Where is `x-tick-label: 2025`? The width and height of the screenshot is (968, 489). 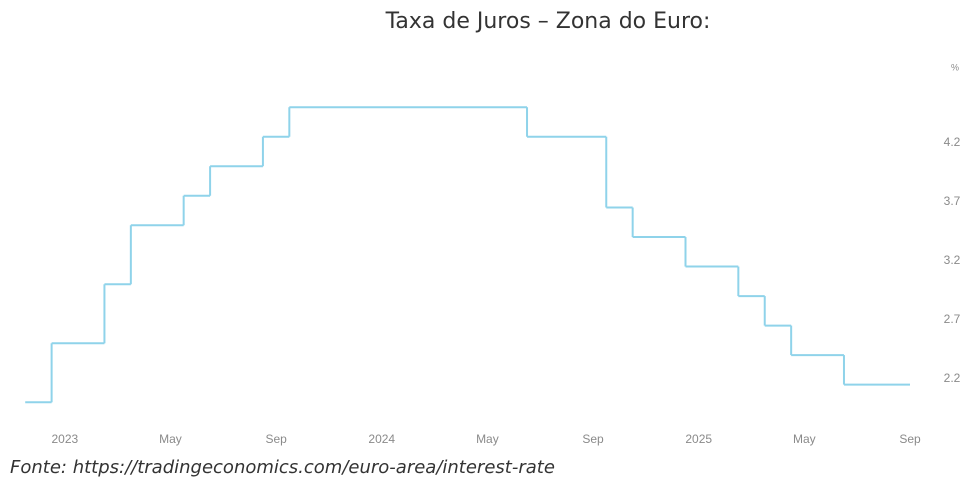
x-tick-label: 2025 is located at coordinates (698, 439).